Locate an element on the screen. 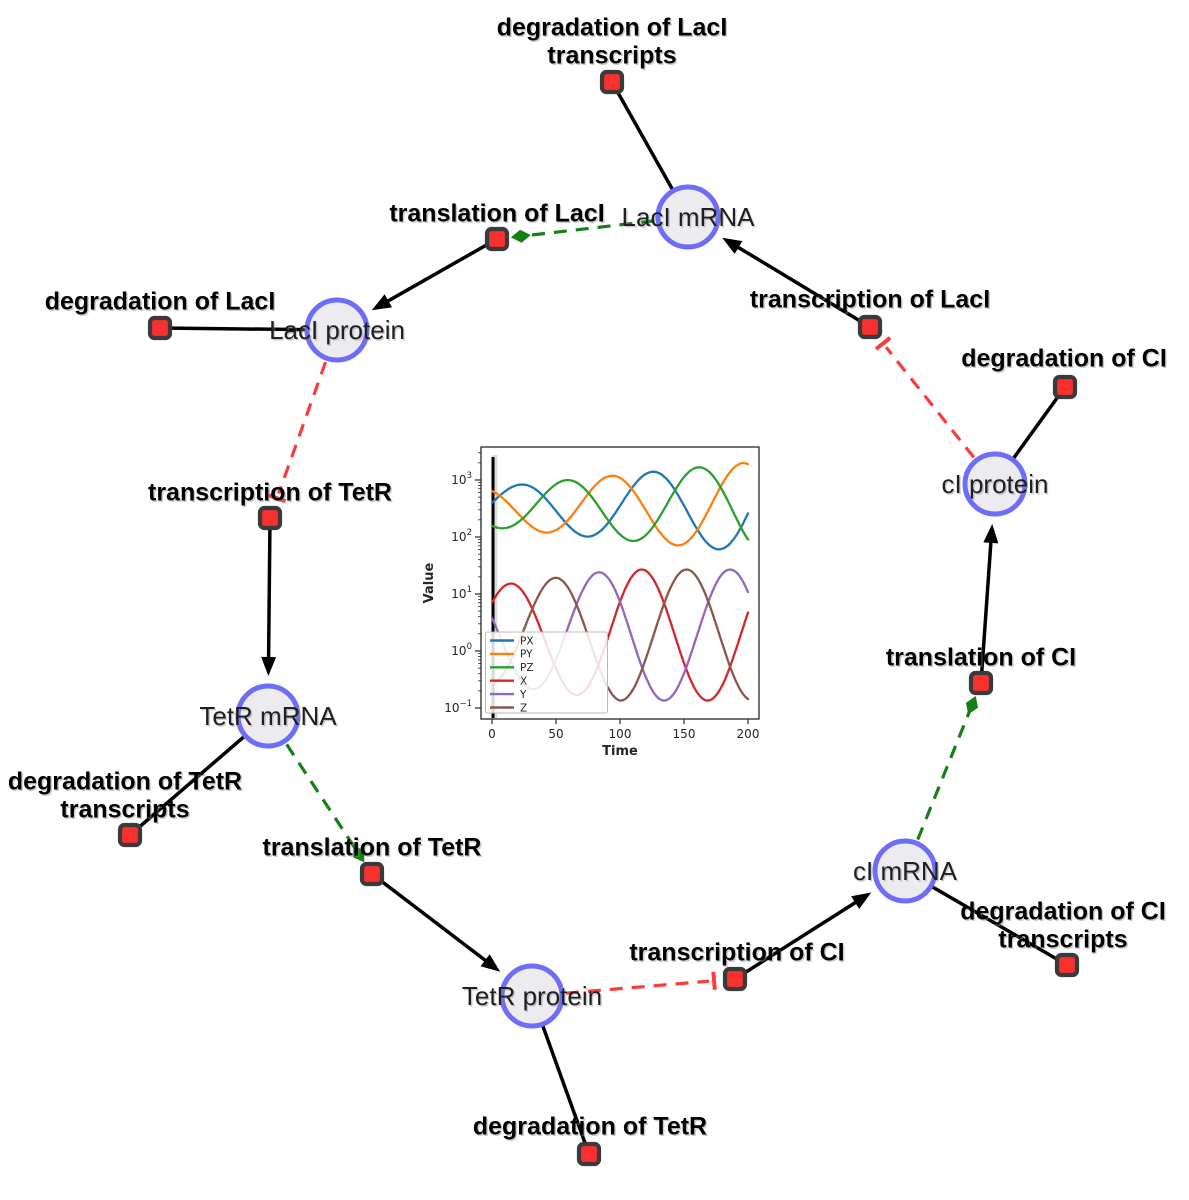  species-label-shadow: cI protein is located at coordinates (996, 485).